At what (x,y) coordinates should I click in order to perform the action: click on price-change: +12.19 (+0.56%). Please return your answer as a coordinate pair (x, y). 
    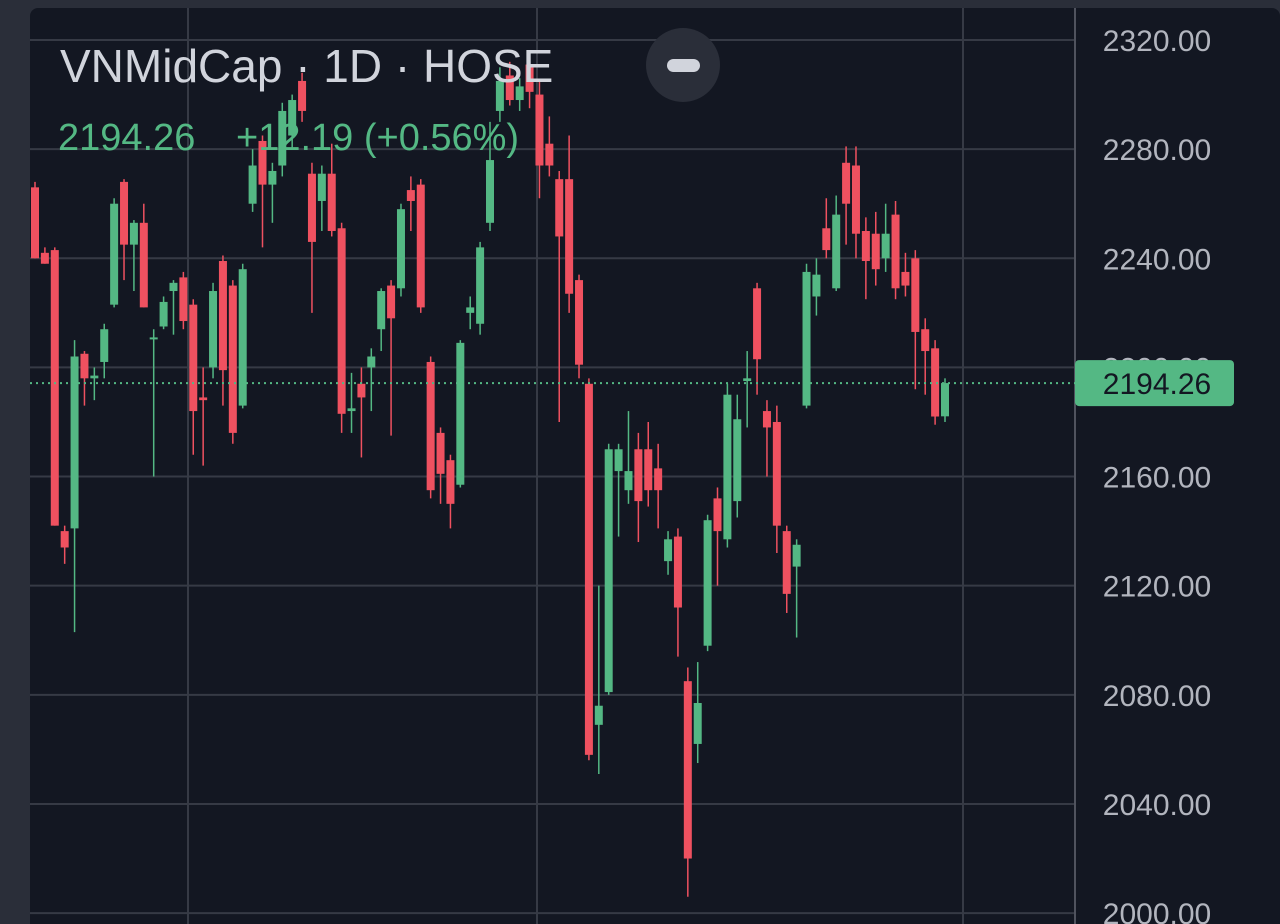
    Looking at the image, I should click on (377, 138).